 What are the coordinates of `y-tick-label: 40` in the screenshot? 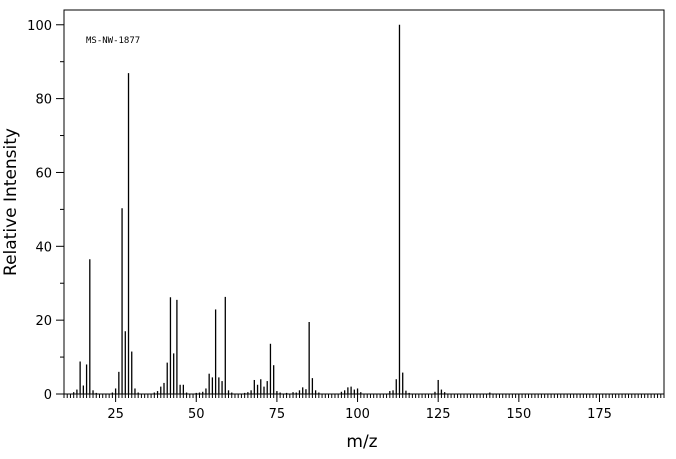 It's located at (43, 247).